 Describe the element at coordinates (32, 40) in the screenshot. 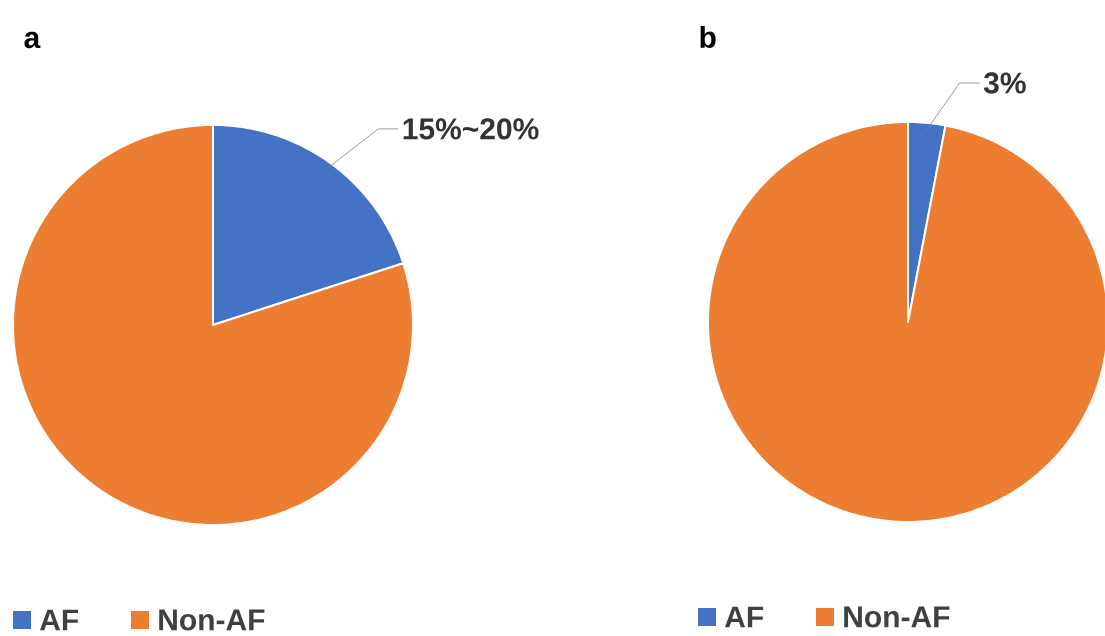

I see `chart-title: a` at that location.